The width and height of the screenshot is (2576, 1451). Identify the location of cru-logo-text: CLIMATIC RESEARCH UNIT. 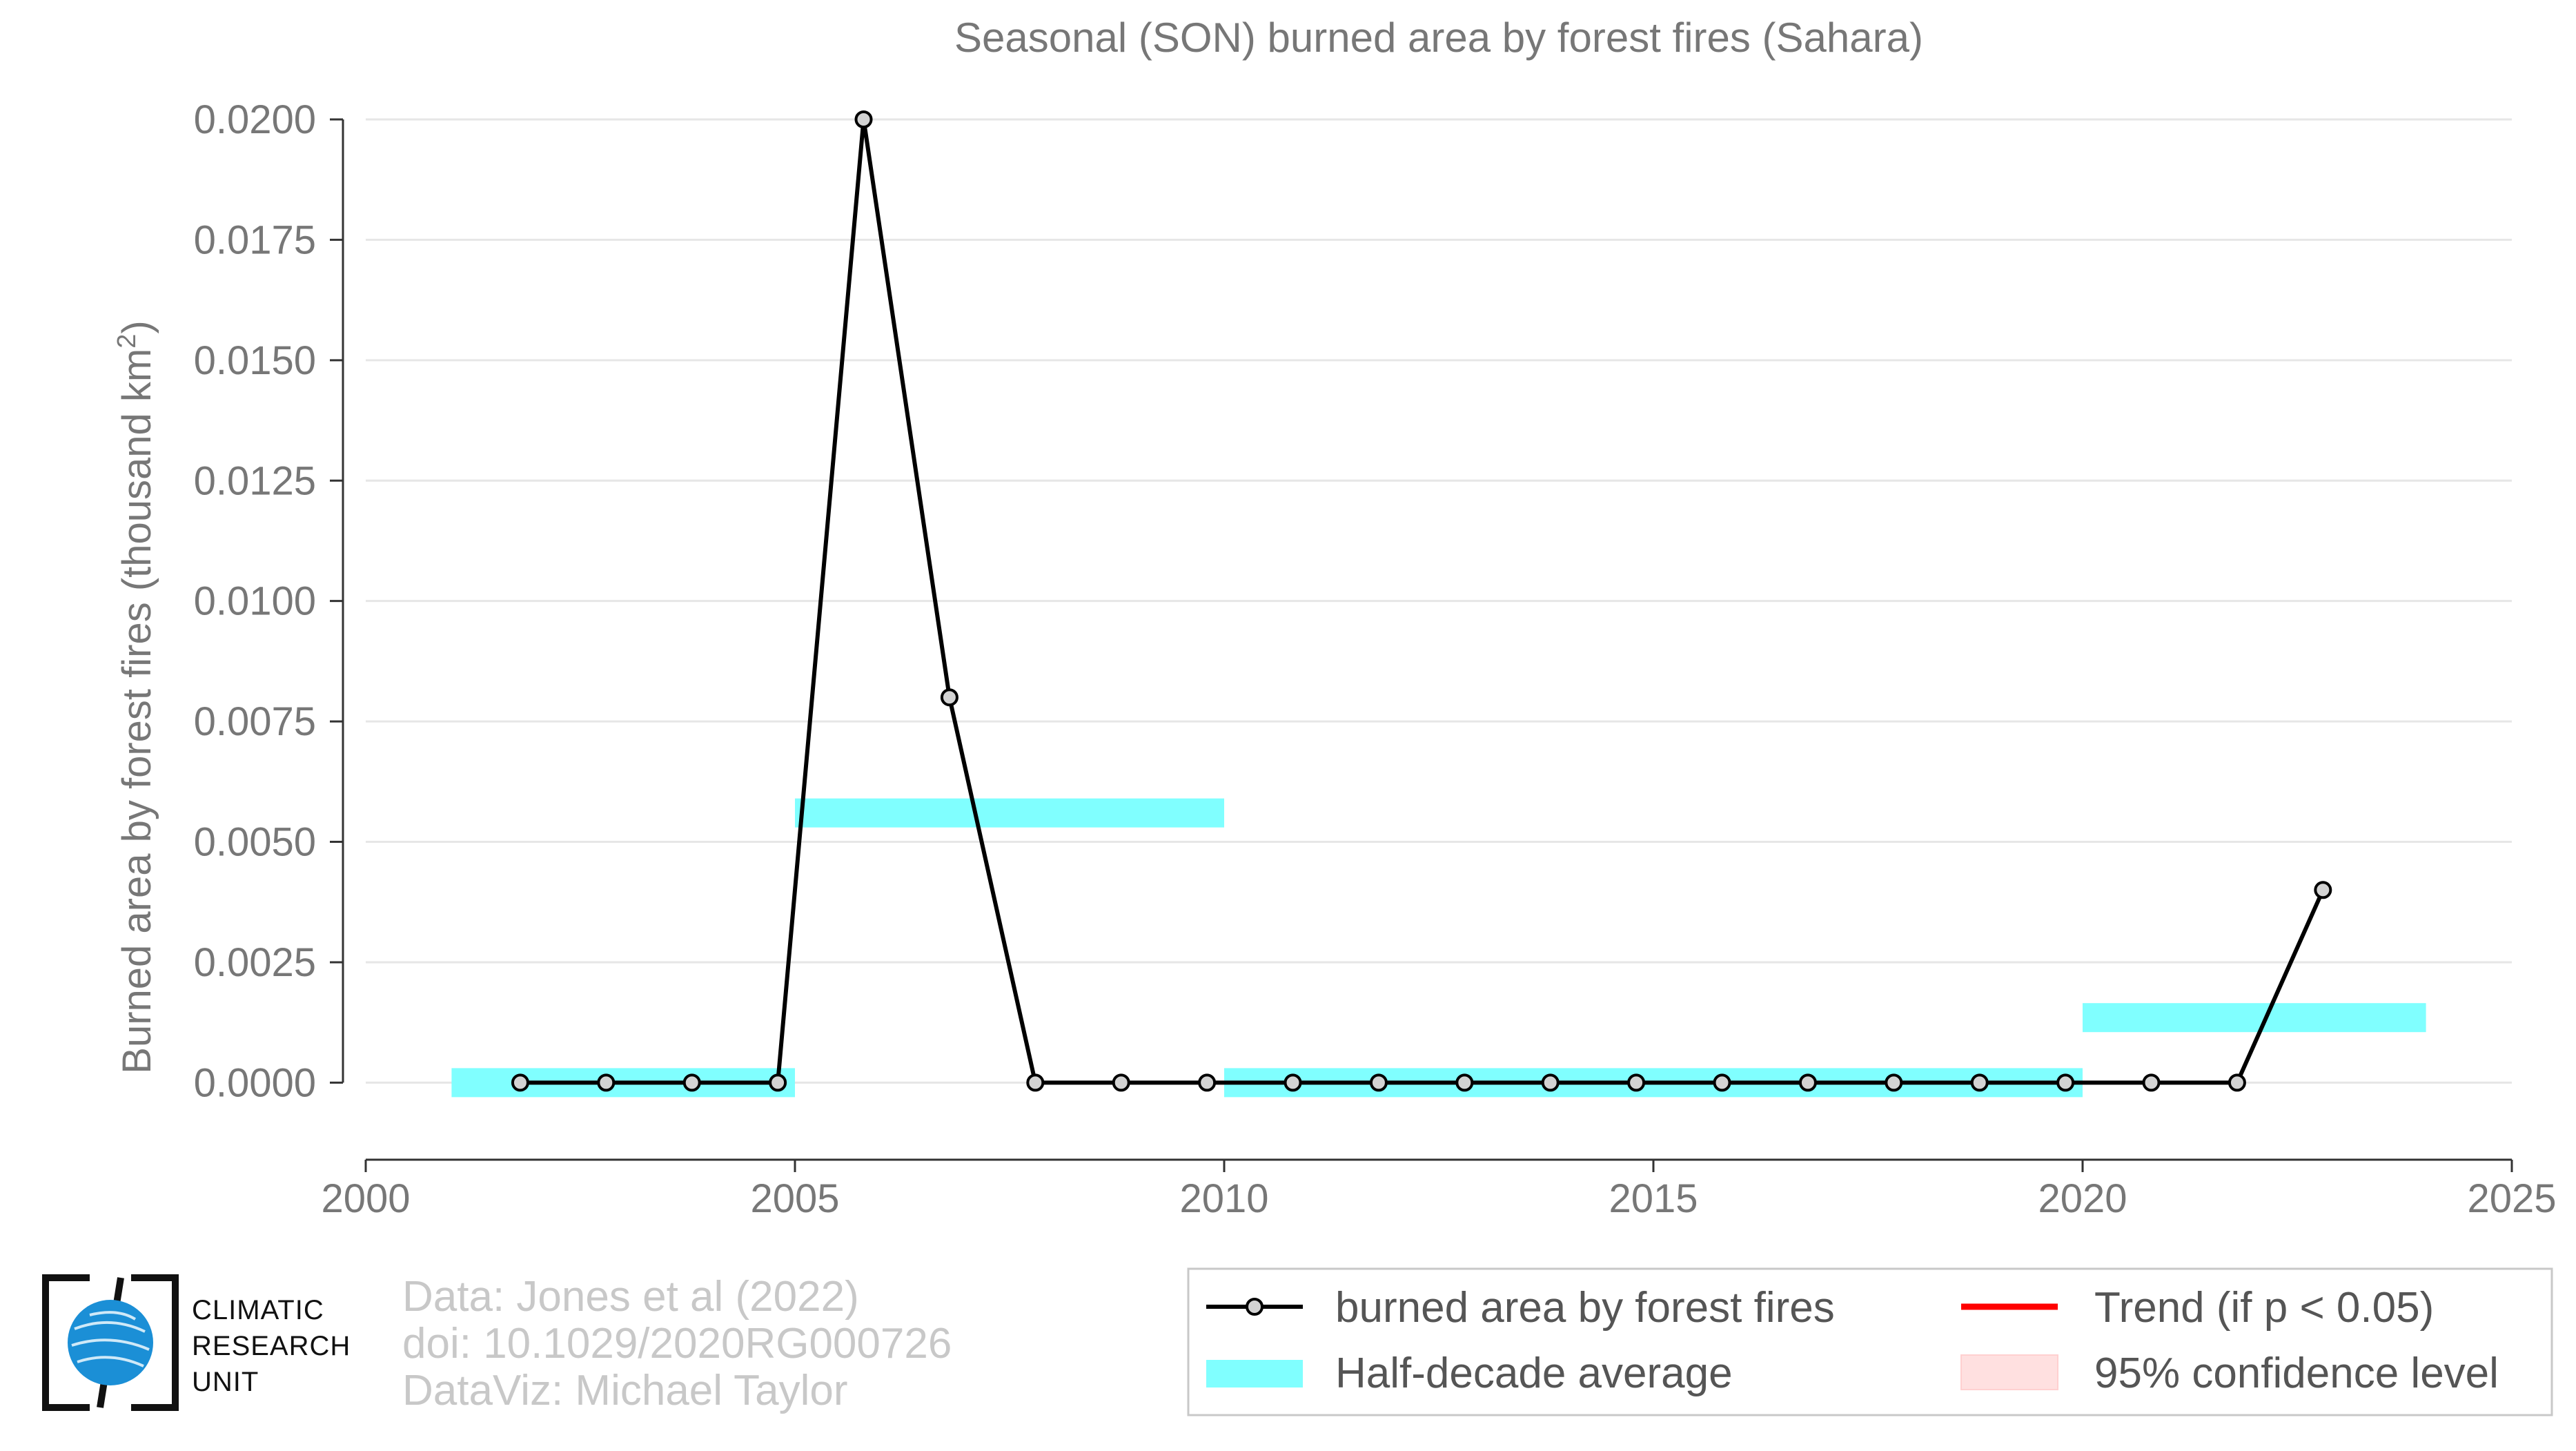
(271, 1346).